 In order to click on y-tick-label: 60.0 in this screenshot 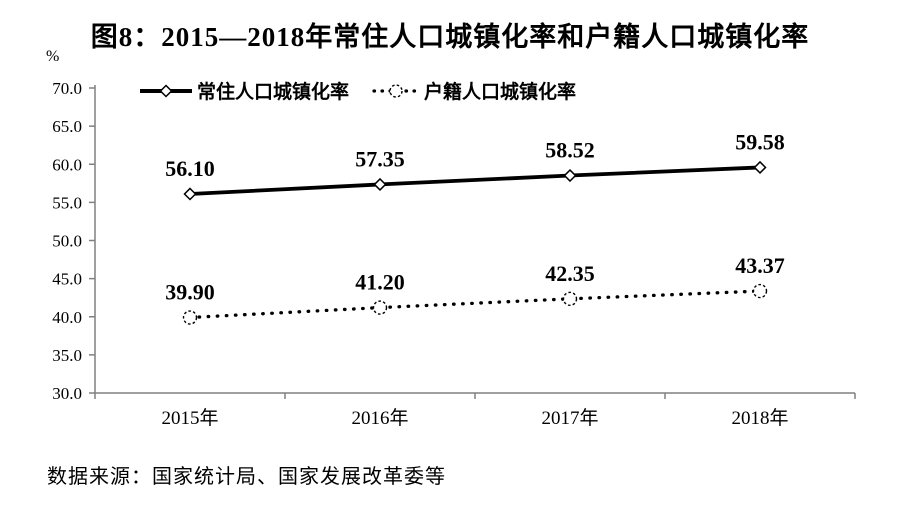, I will do `click(67, 164)`.